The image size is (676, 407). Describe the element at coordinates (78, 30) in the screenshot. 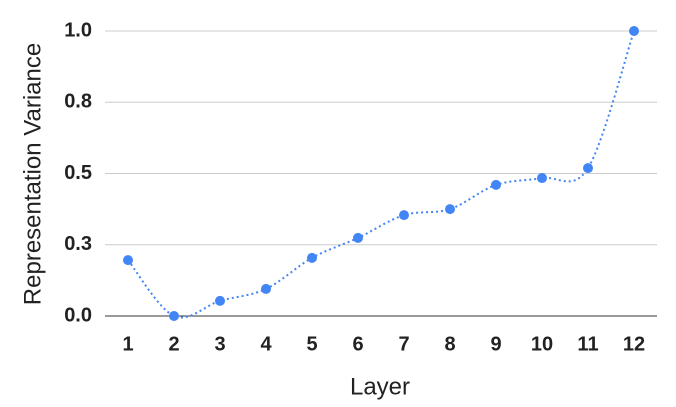

I see `y-tick-label: 1.0` at that location.